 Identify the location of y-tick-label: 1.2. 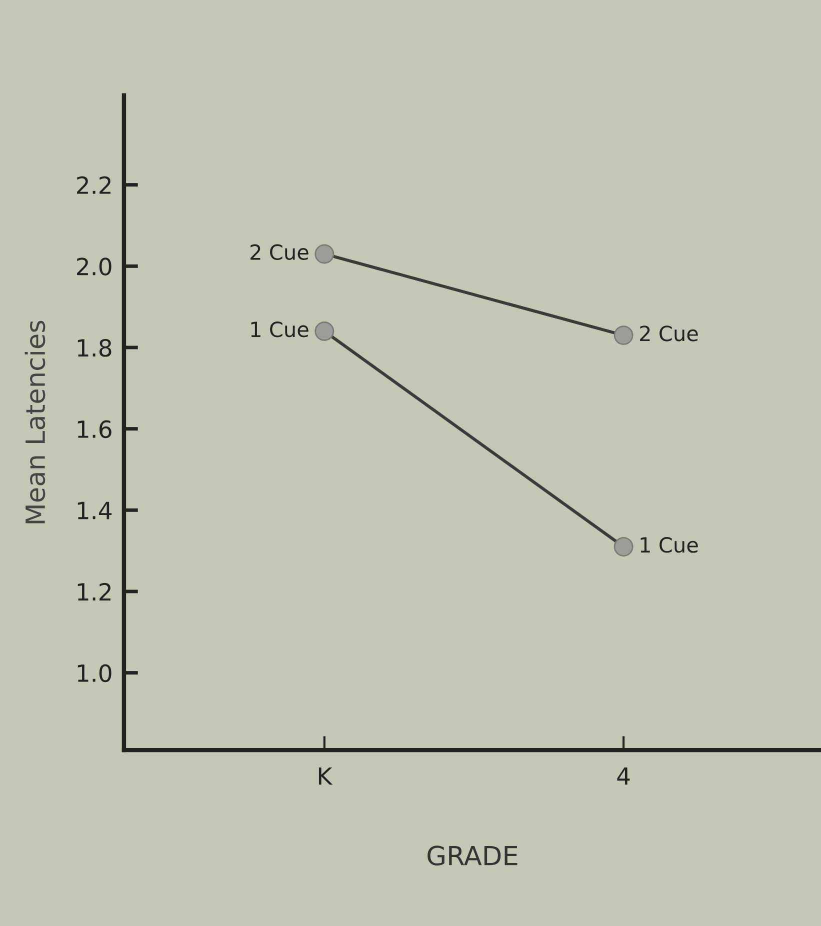
(94, 591).